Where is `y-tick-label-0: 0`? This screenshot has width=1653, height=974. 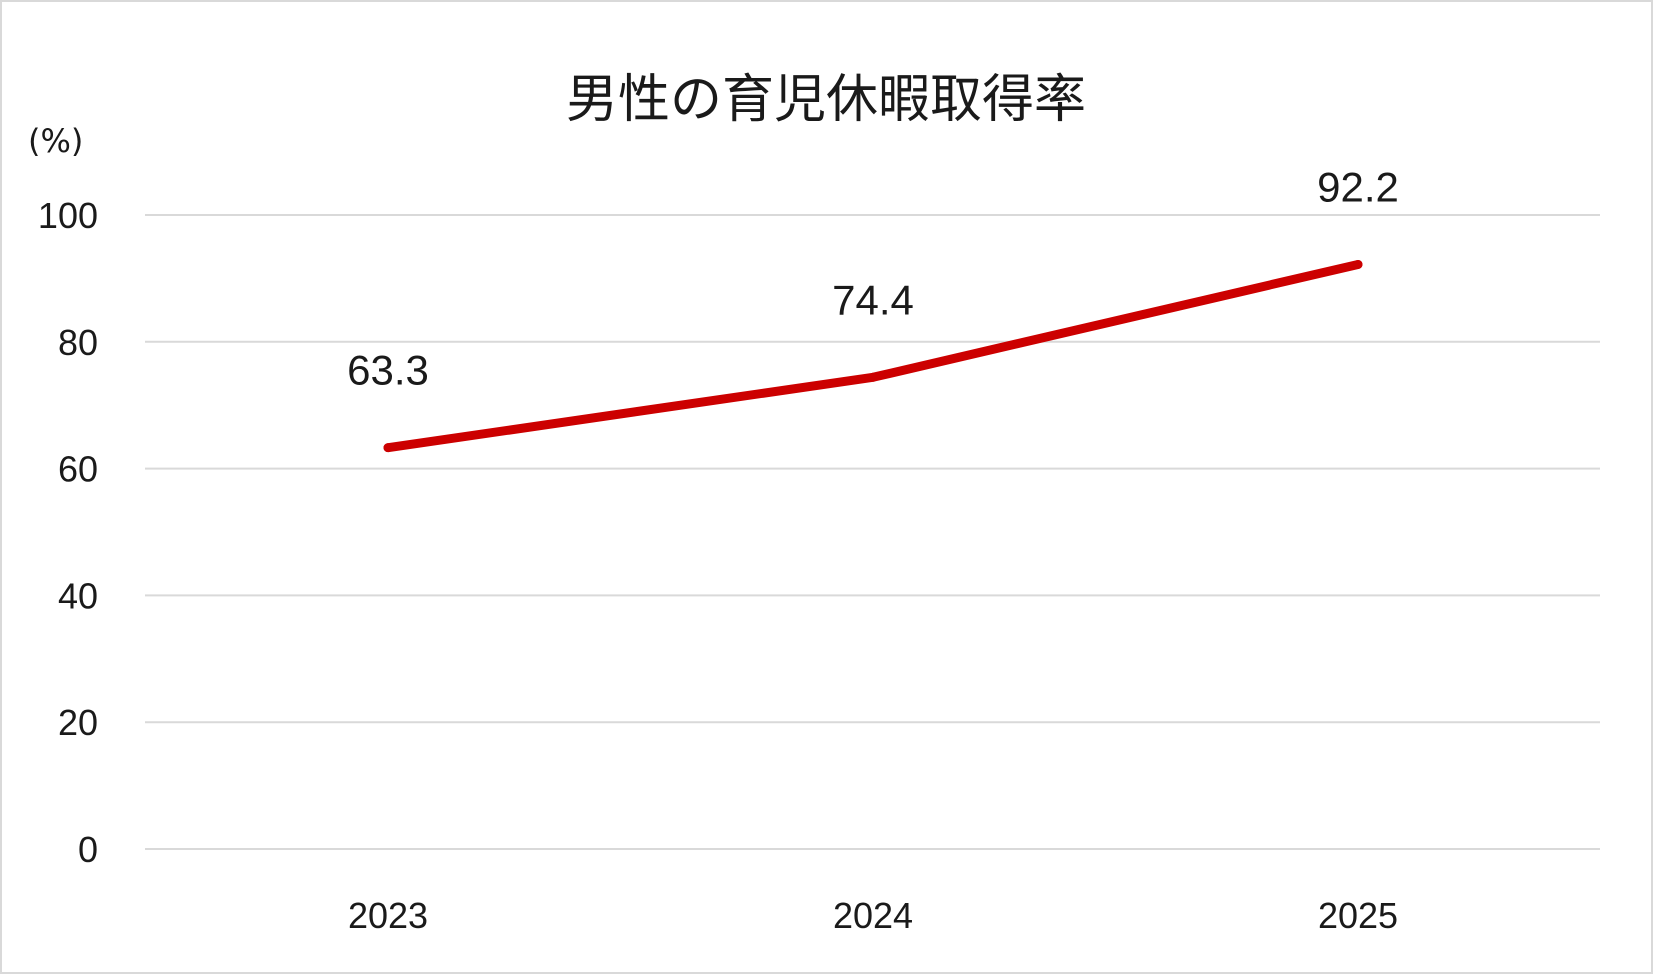
y-tick-label-0: 0 is located at coordinates (88, 849).